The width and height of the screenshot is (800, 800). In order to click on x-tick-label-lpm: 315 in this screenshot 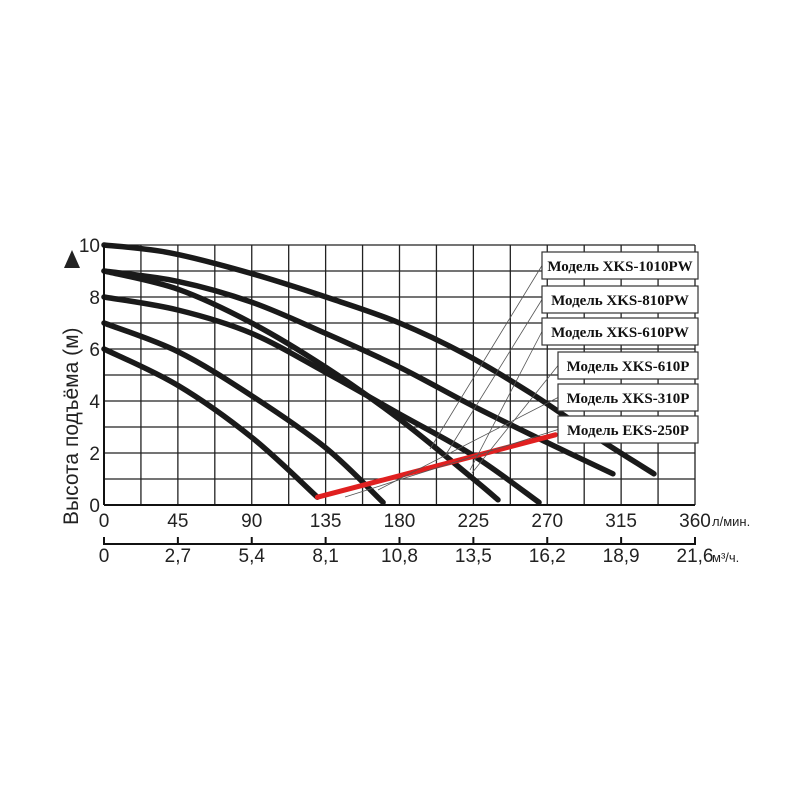, I will do `click(621, 521)`.